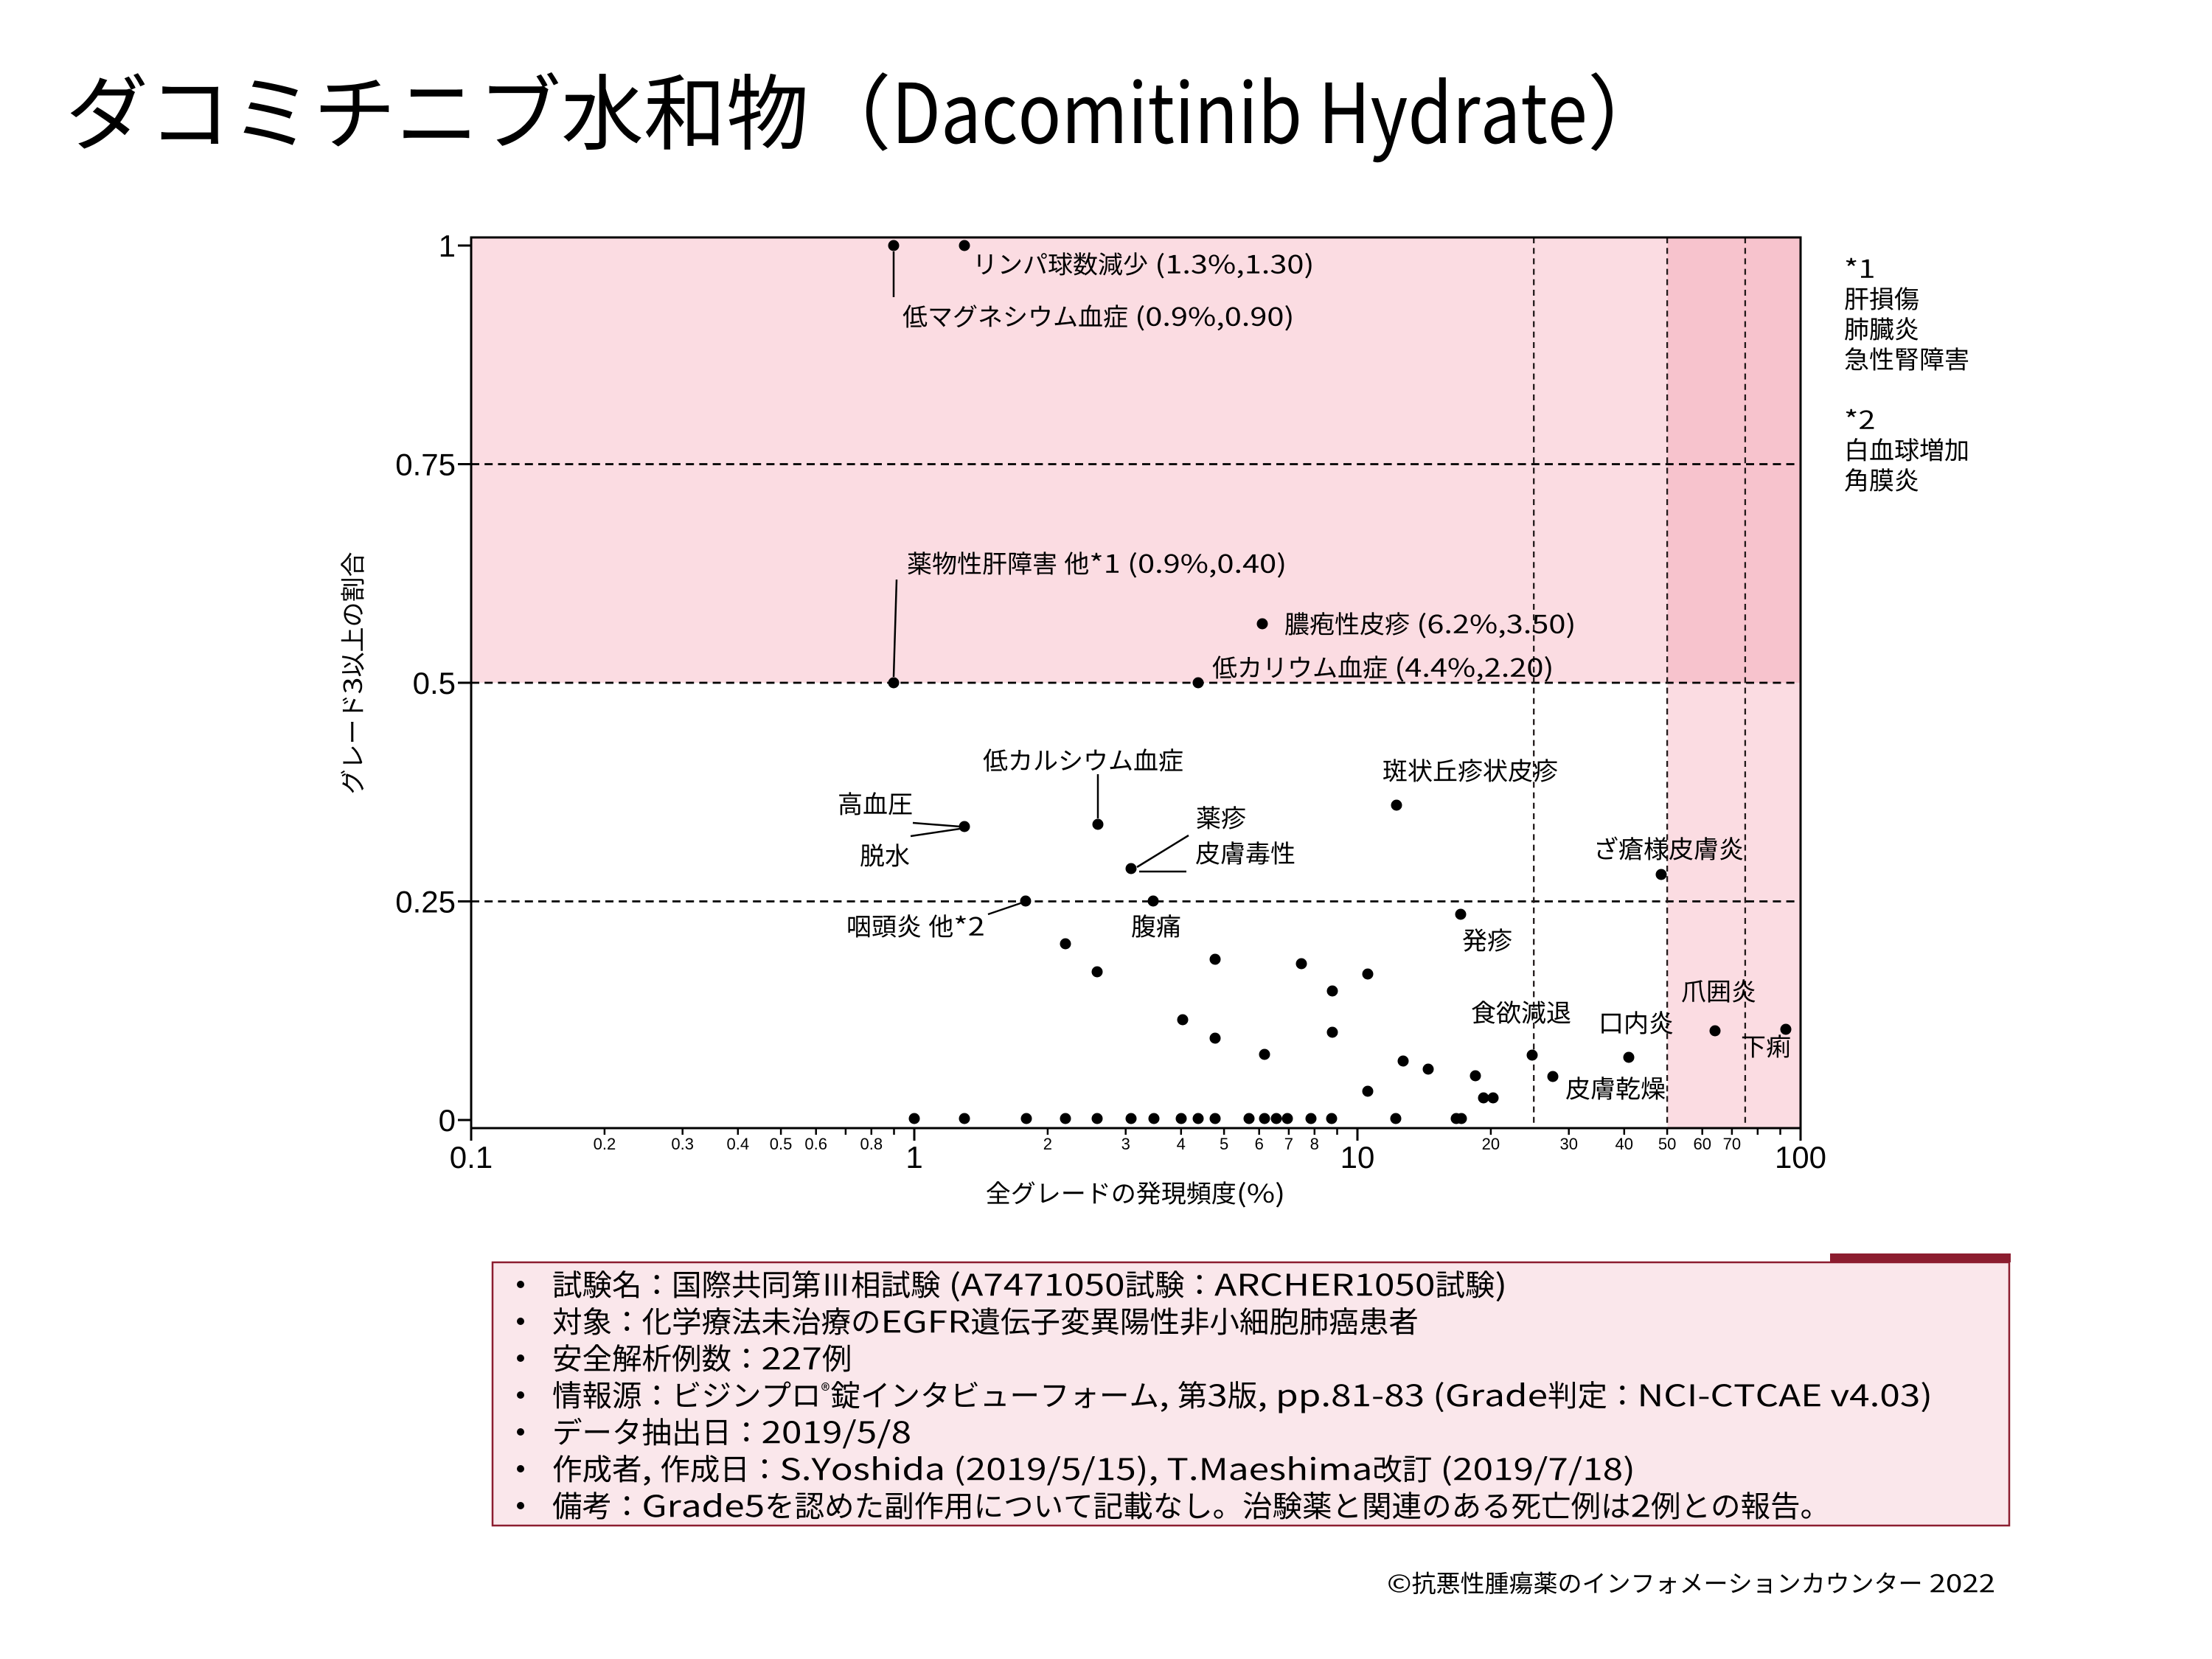  What do you see at coordinates (871, 1144) in the screenshot?
I see `svg-text: 0.8` at bounding box center [871, 1144].